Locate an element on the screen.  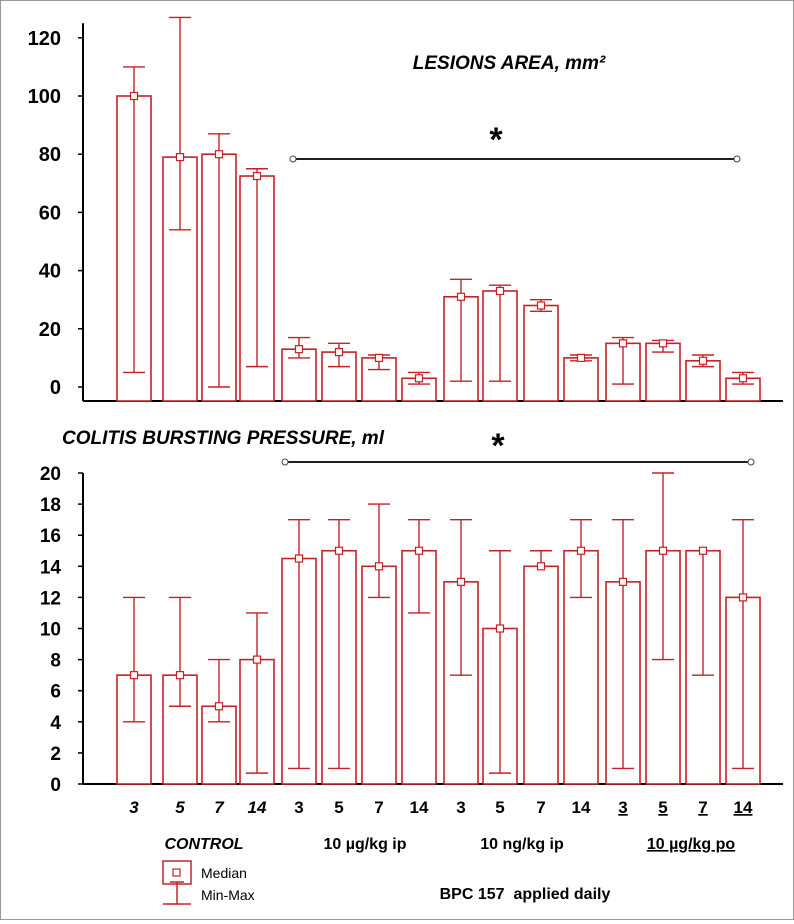
x-axis-title: BPC 157 applied daily is located at coordinates (525, 894).